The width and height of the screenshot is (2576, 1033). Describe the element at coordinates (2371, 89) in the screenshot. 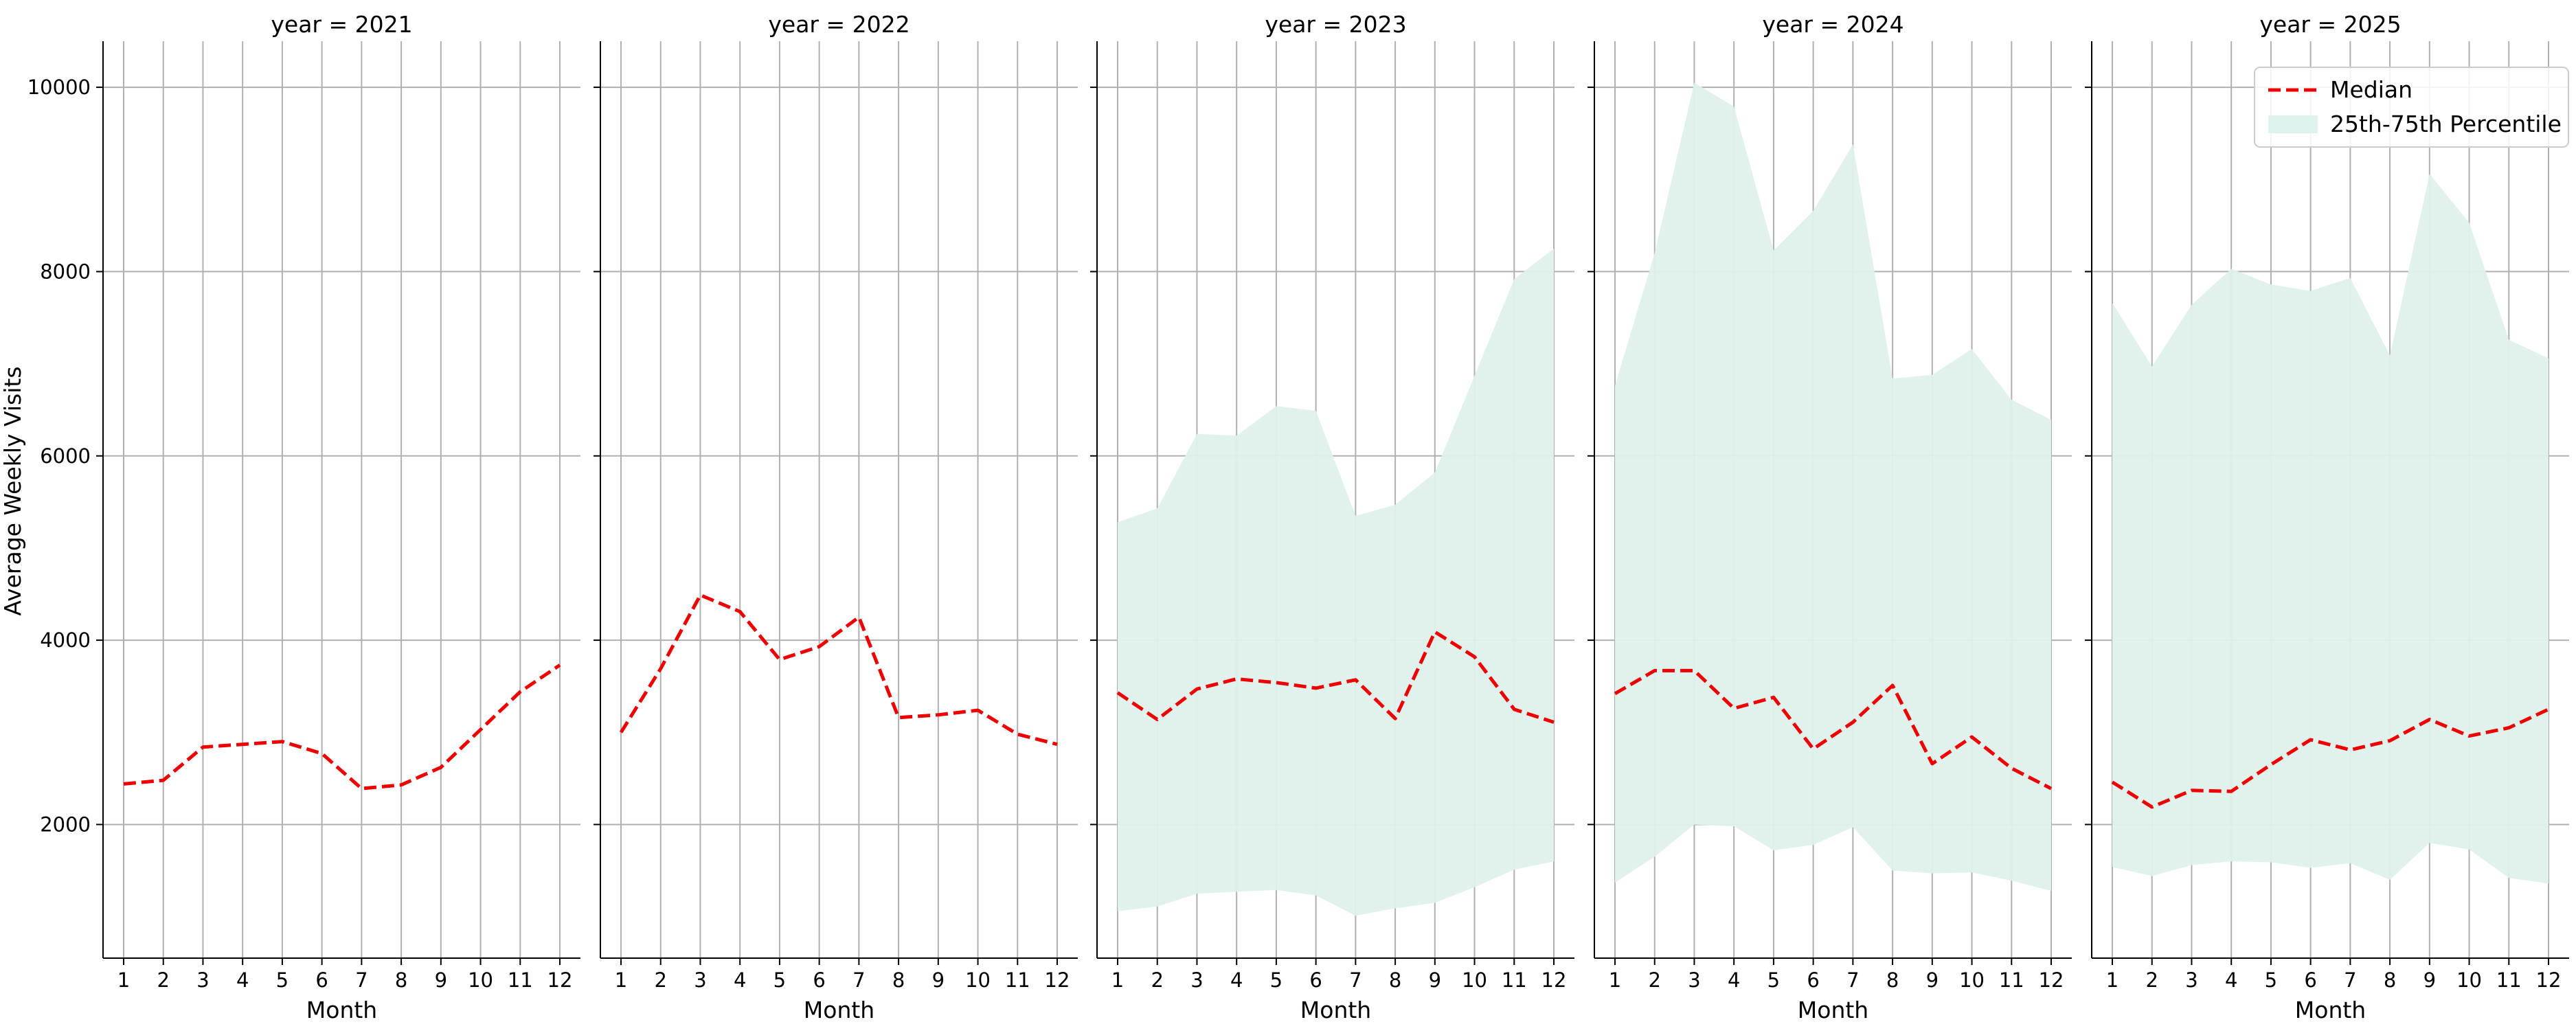

I see `legend-label: Median` at that location.